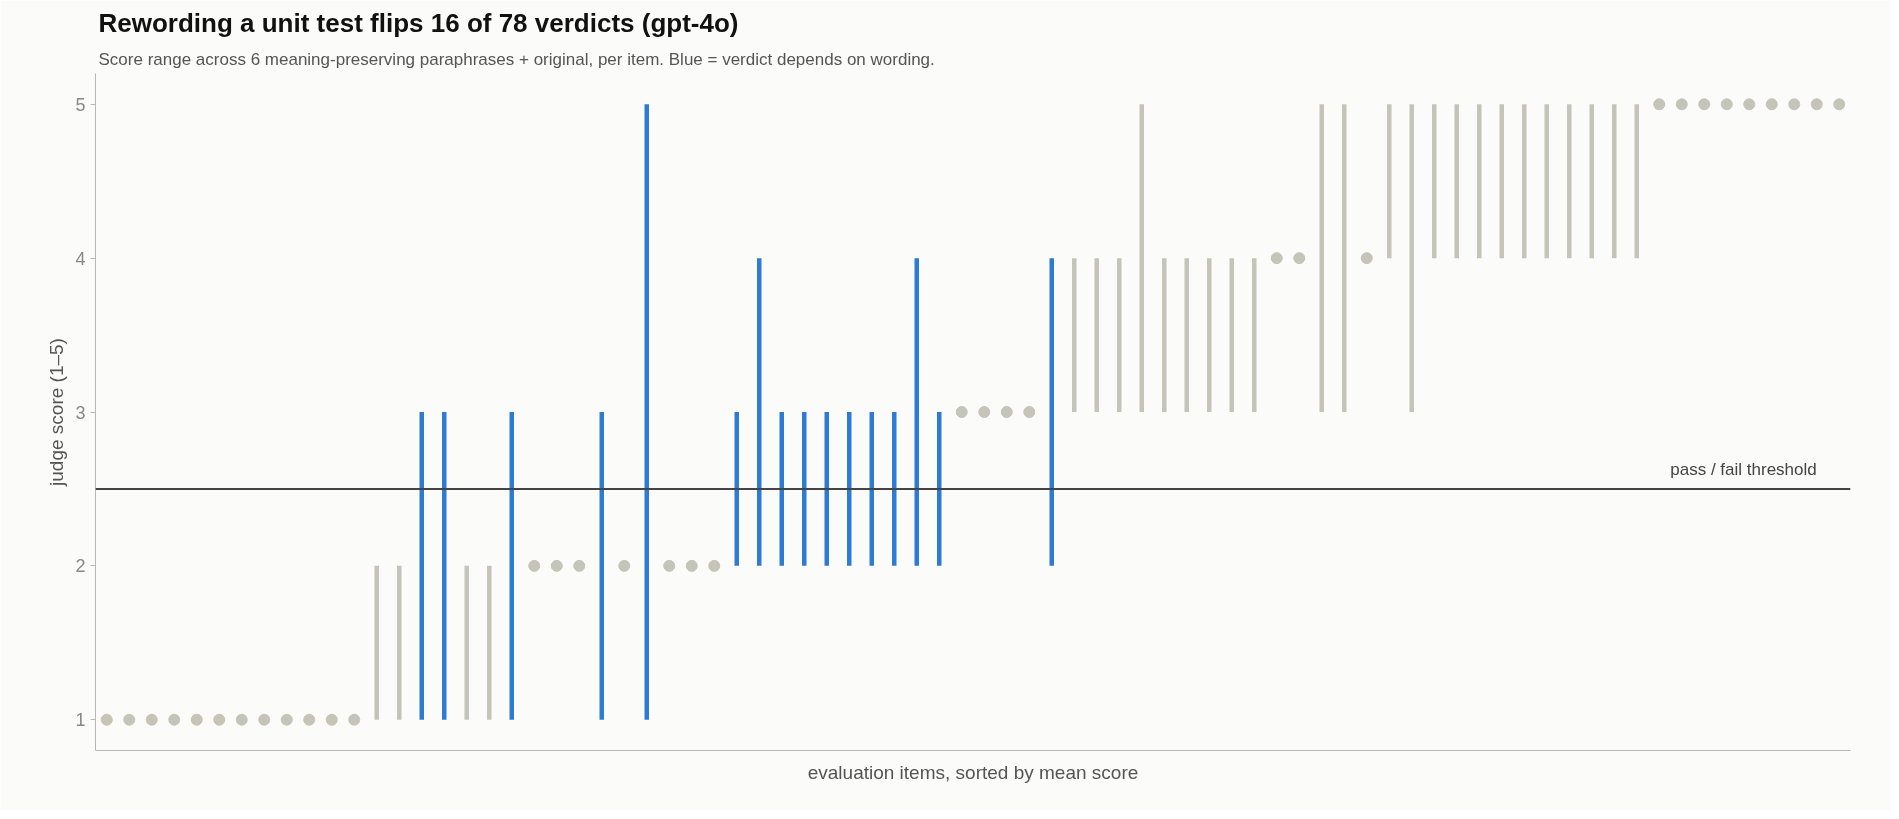  I want to click on y-tick-label: 4, so click(80, 258).